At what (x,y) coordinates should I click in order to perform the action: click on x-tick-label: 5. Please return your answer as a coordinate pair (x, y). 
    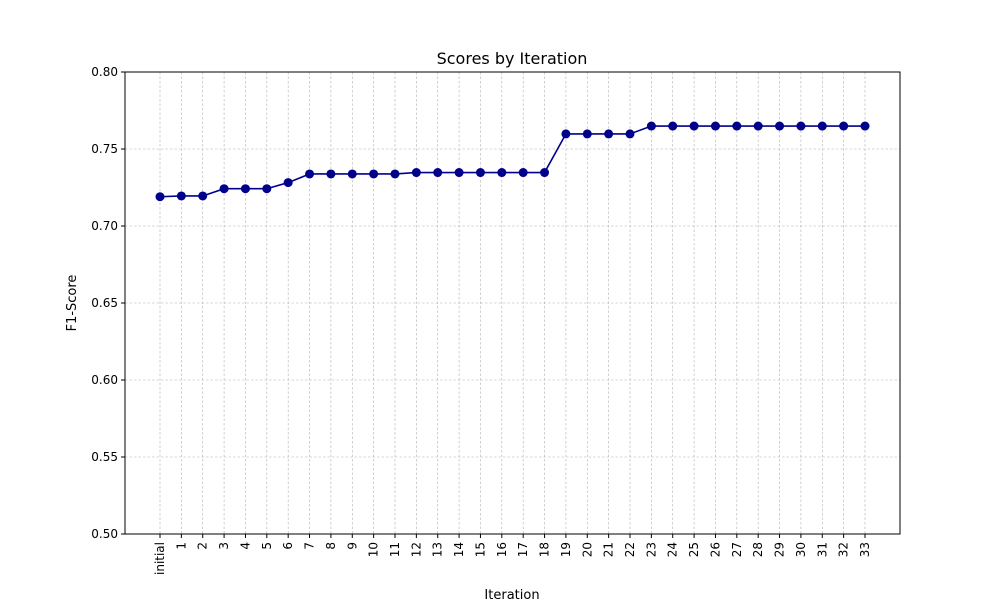
    Looking at the image, I should click on (267, 546).